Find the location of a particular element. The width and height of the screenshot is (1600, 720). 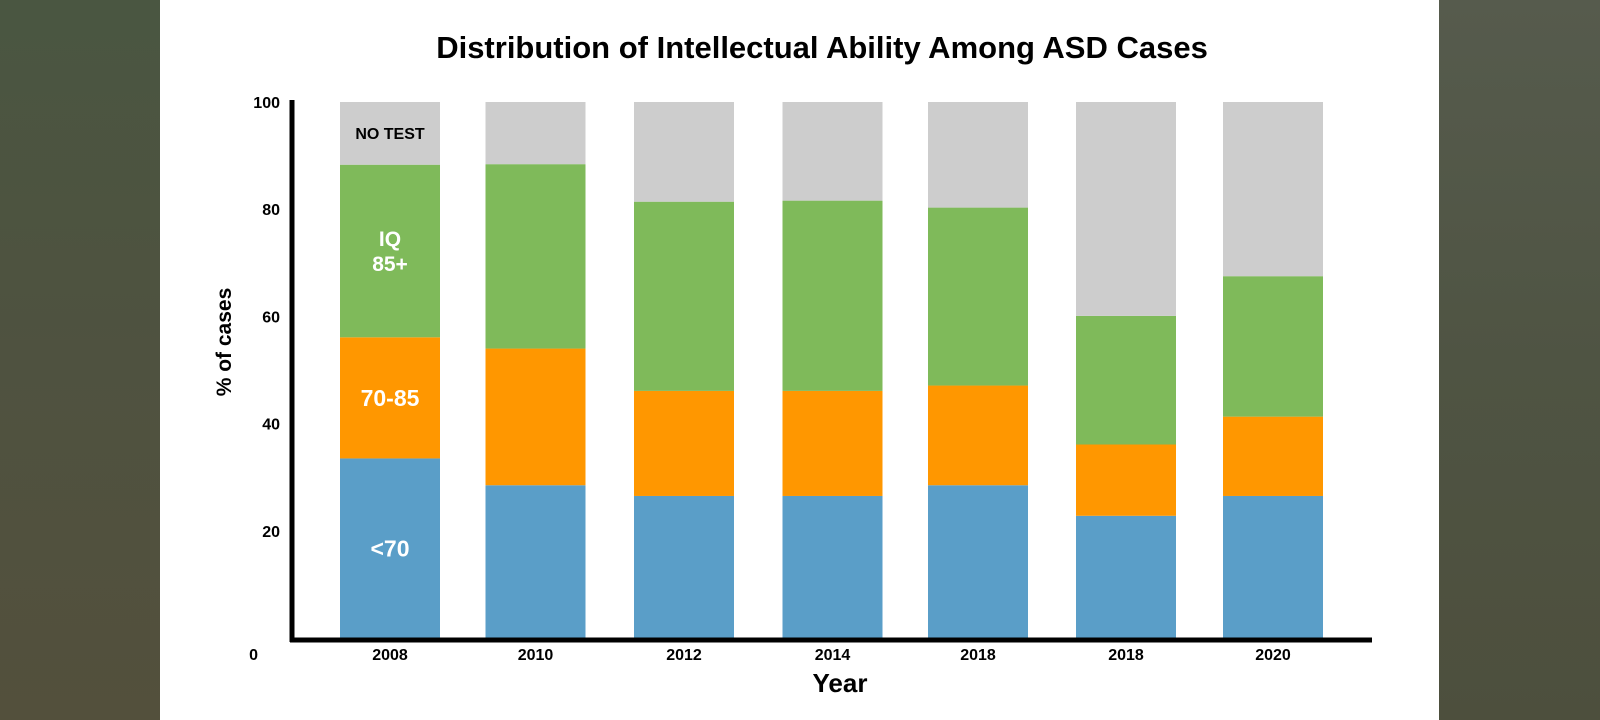

x-ticks-group: 2008 2010 2012 2014 2018 2018 2020 is located at coordinates (831, 655).